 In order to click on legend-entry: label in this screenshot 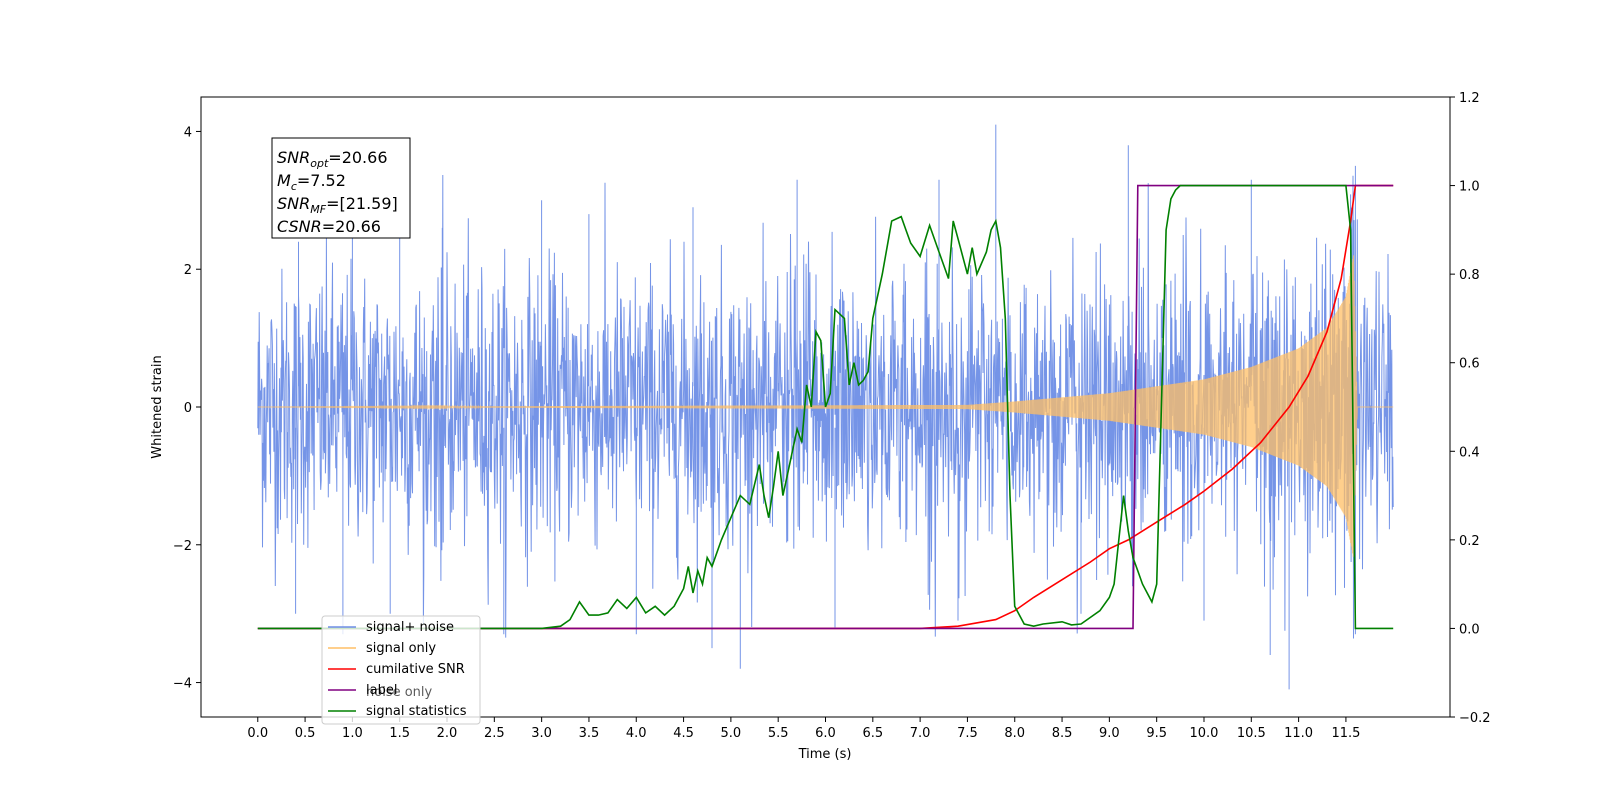, I will do `click(381, 690)`.